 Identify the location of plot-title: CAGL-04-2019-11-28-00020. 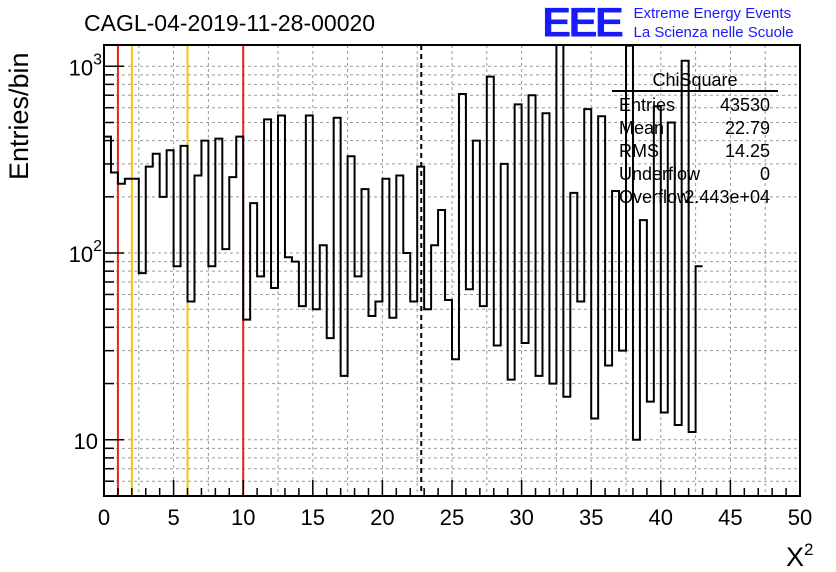
(230, 23).